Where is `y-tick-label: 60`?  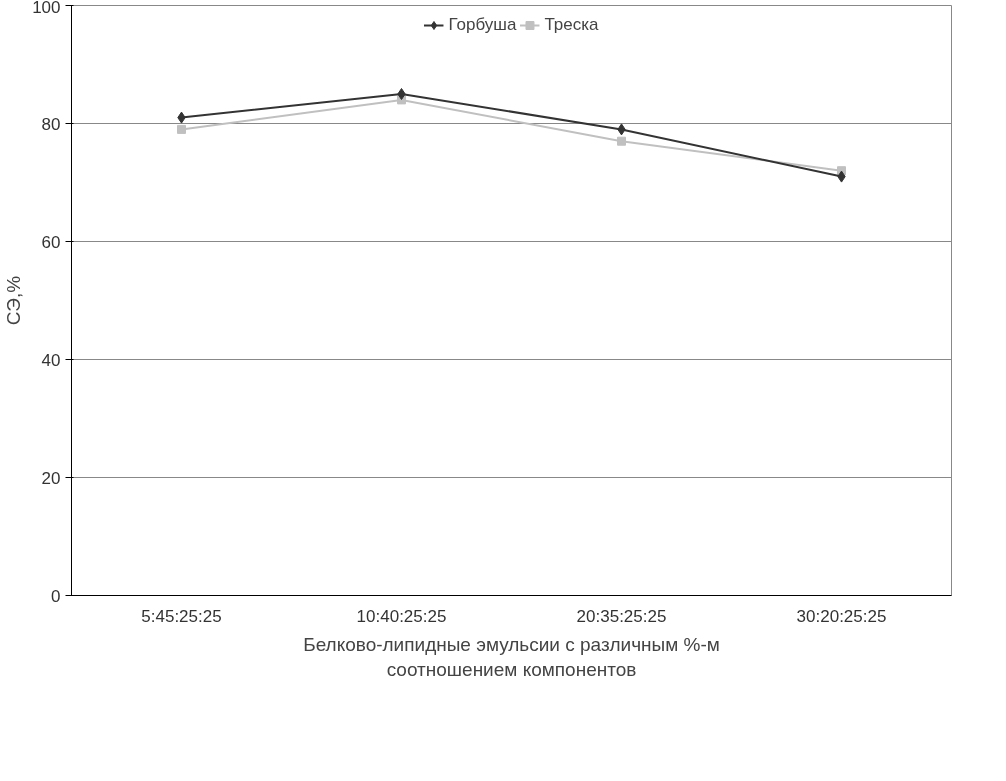
y-tick-label: 60 is located at coordinates (51, 242).